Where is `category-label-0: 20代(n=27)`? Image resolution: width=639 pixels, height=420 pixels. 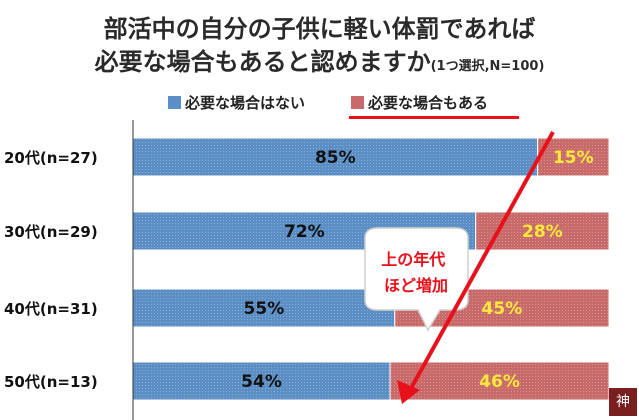
category-label-0: 20代(n=27) is located at coordinates (51, 158).